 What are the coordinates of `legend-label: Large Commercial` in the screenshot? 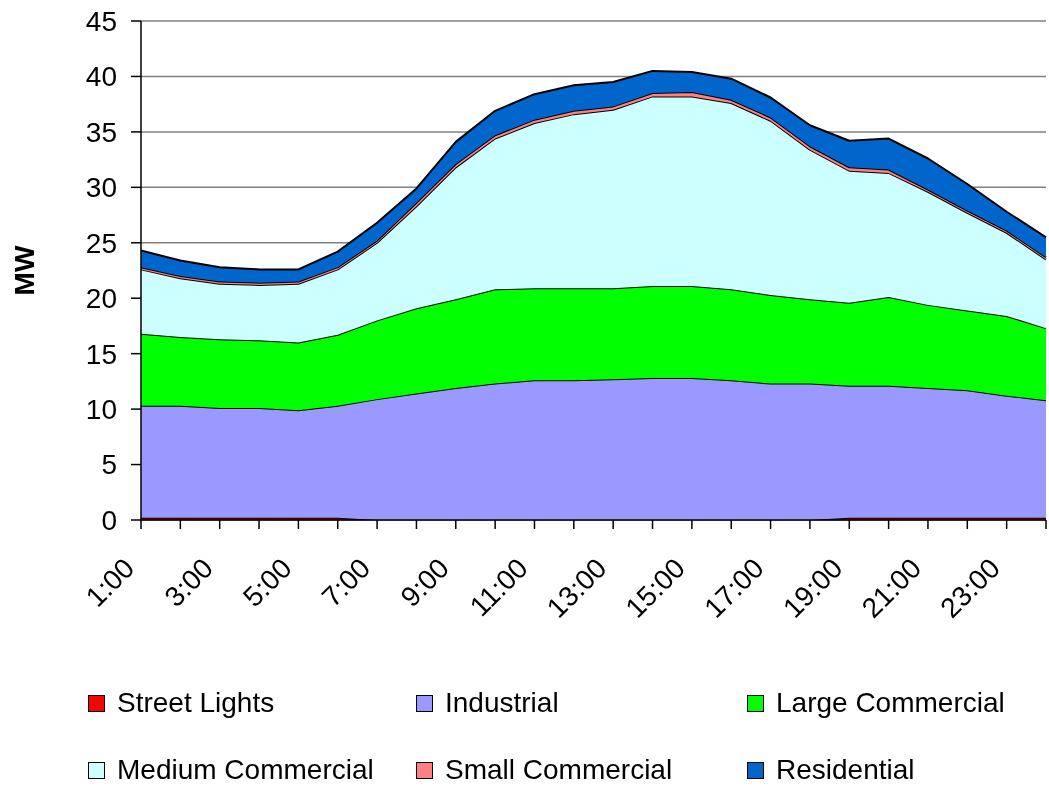 It's located at (890, 703).